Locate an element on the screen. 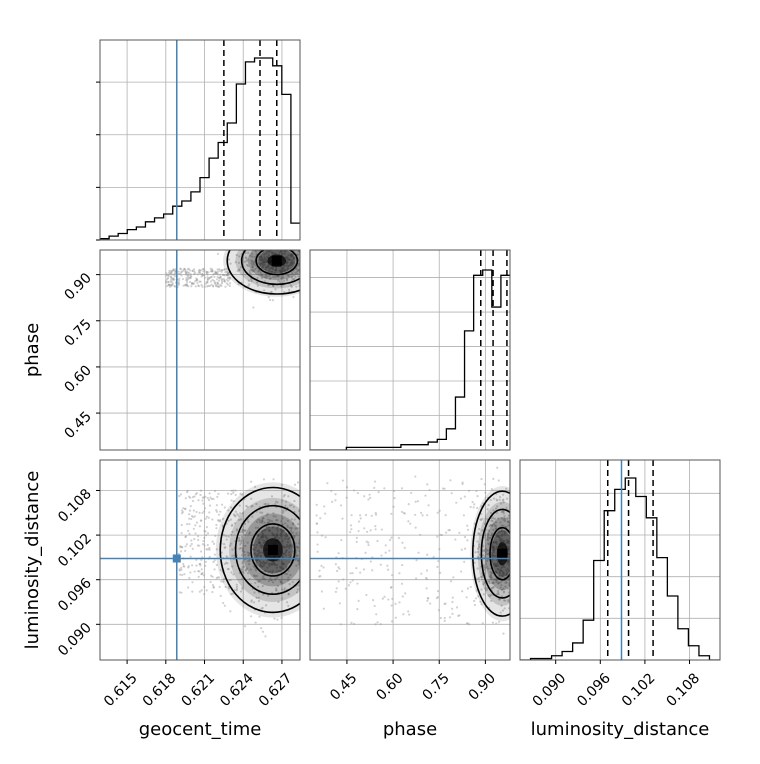  histogram-luminosity-distance is located at coordinates (620, 568).